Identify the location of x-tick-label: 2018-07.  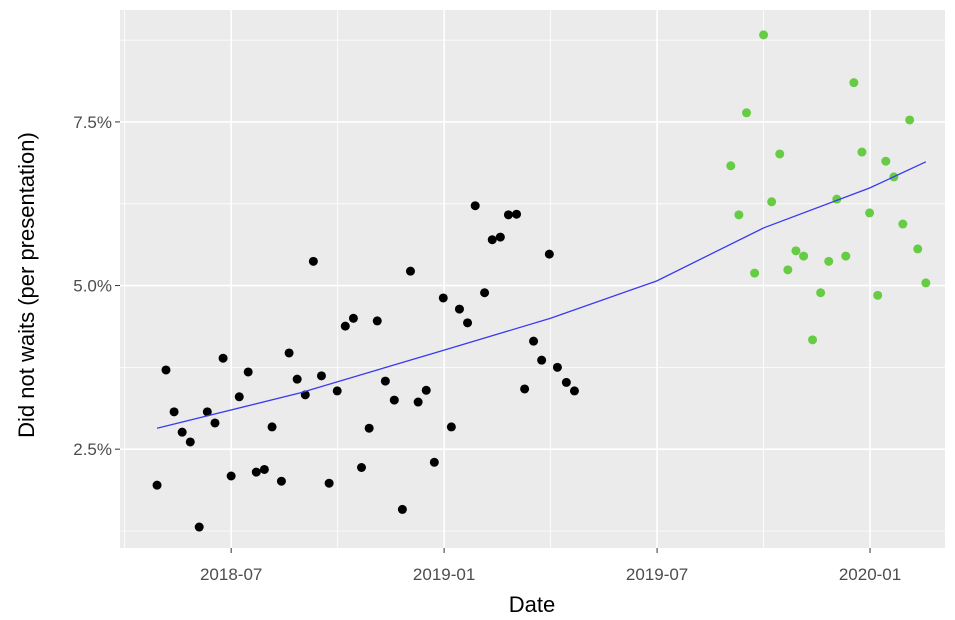
(231, 574).